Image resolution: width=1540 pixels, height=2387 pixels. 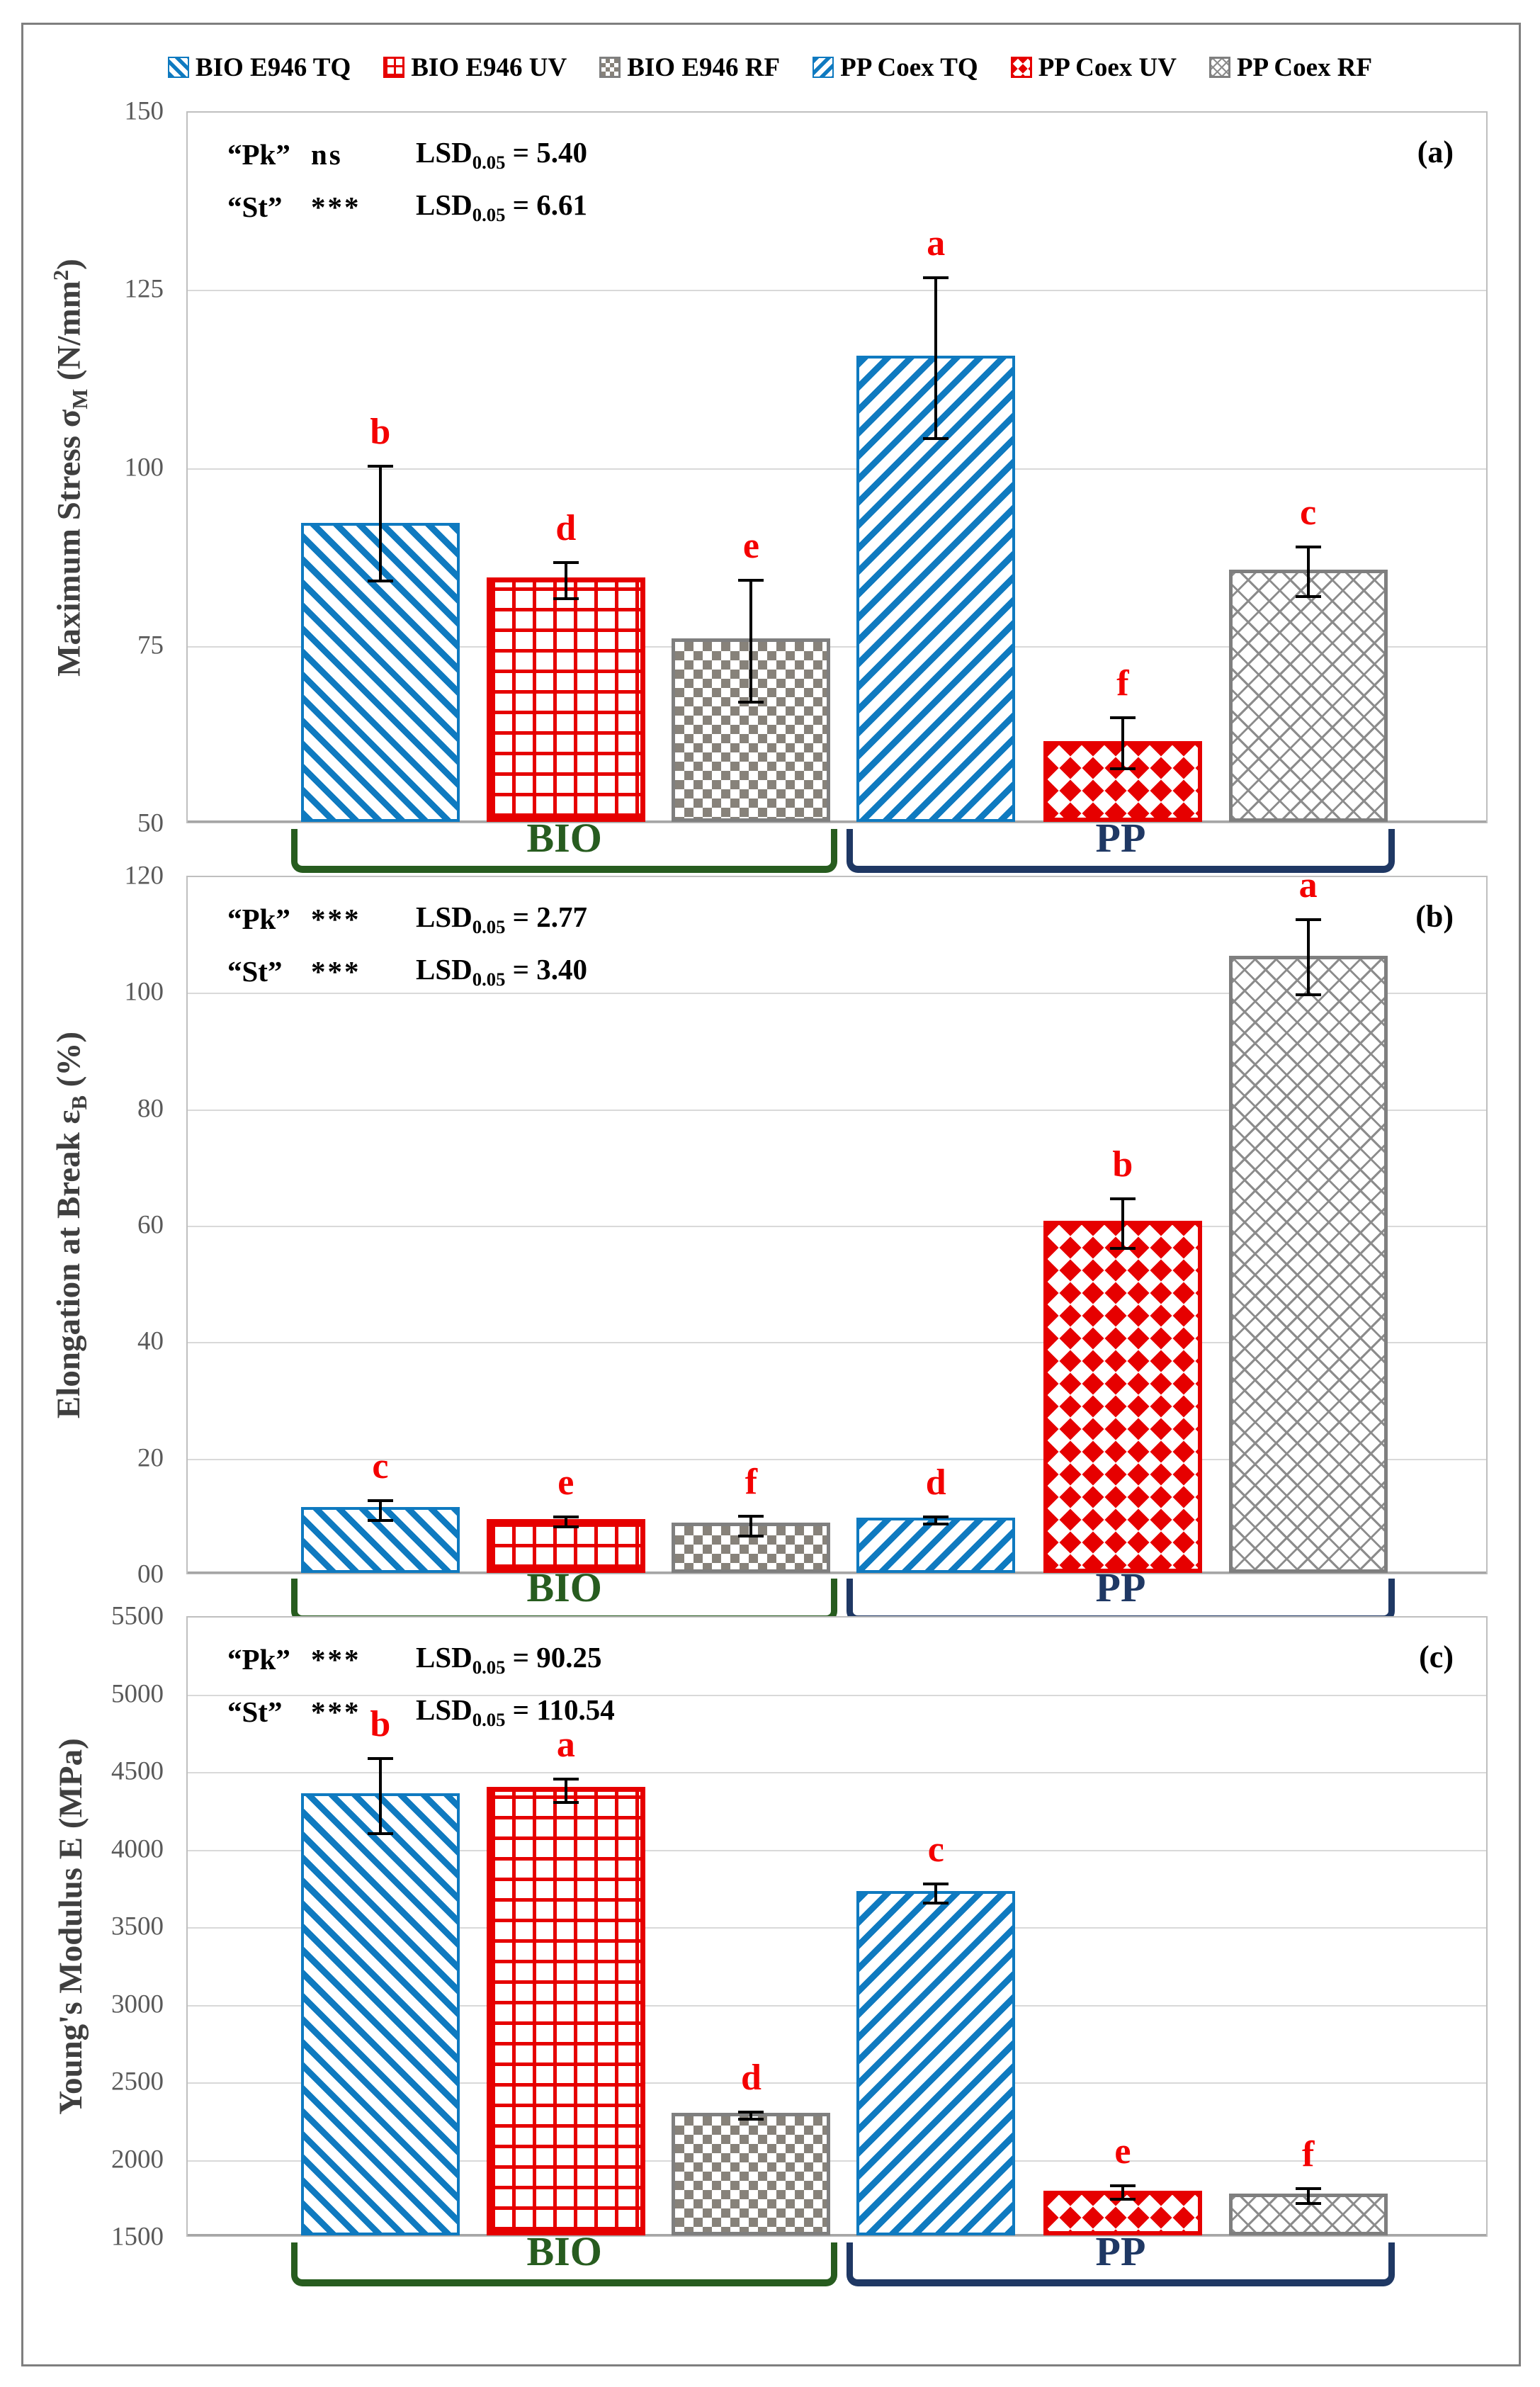 What do you see at coordinates (255, 972) in the screenshot?
I see `annotation-factor: “St”` at bounding box center [255, 972].